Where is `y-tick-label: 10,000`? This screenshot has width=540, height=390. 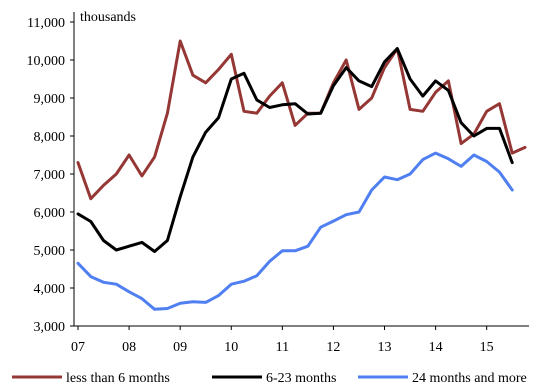 y-tick-label: 10,000 is located at coordinates (46, 61).